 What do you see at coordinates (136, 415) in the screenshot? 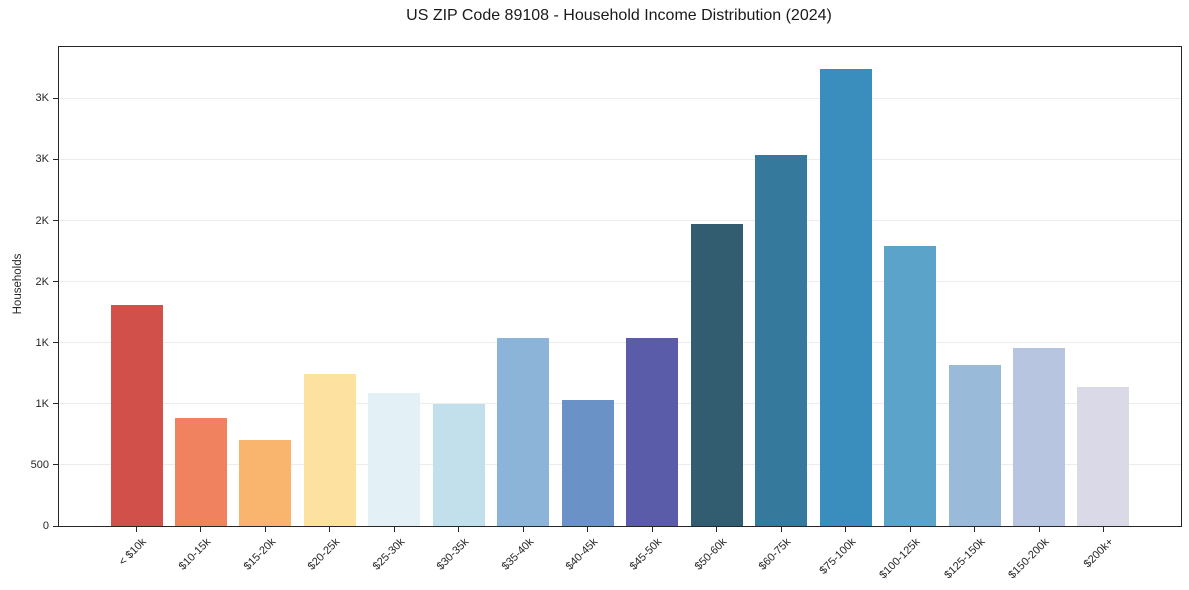
I see `bar-10k` at bounding box center [136, 415].